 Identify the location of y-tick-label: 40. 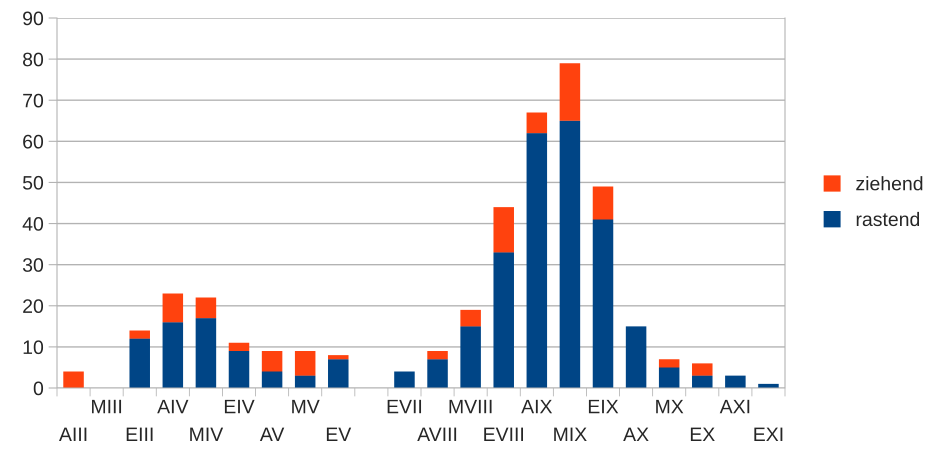
(33, 224).